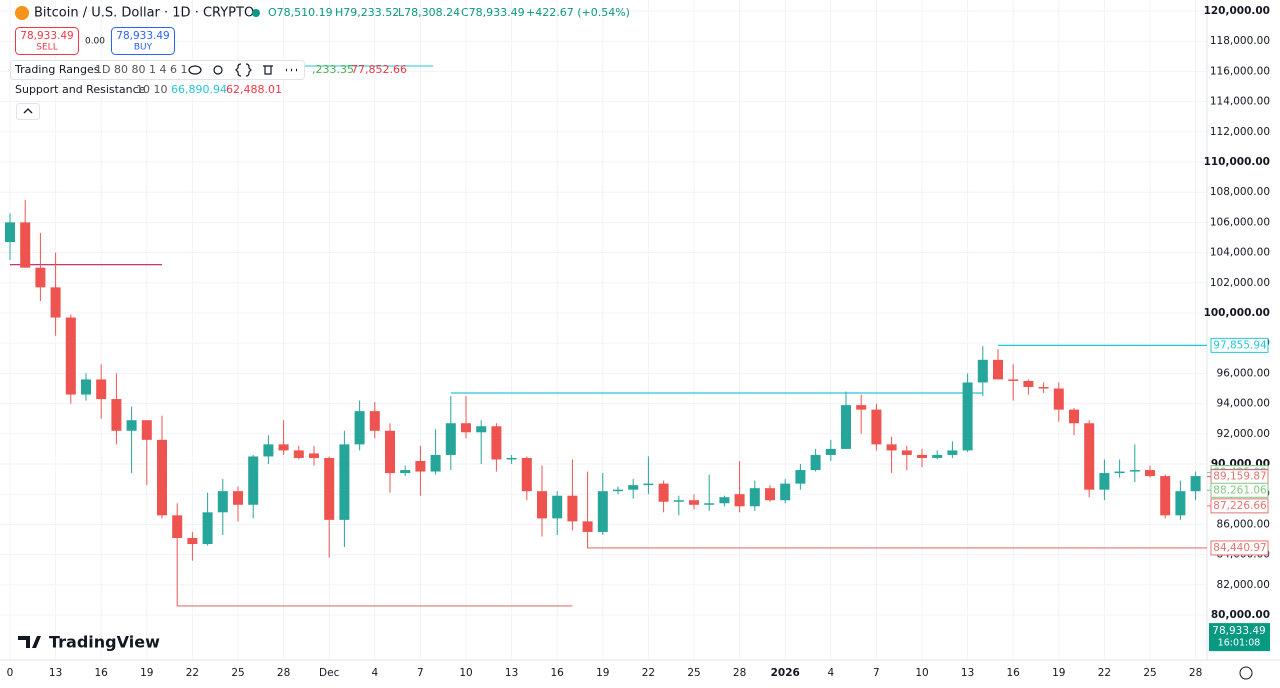  I want to click on price-label: 87,226.66, so click(1240, 506).